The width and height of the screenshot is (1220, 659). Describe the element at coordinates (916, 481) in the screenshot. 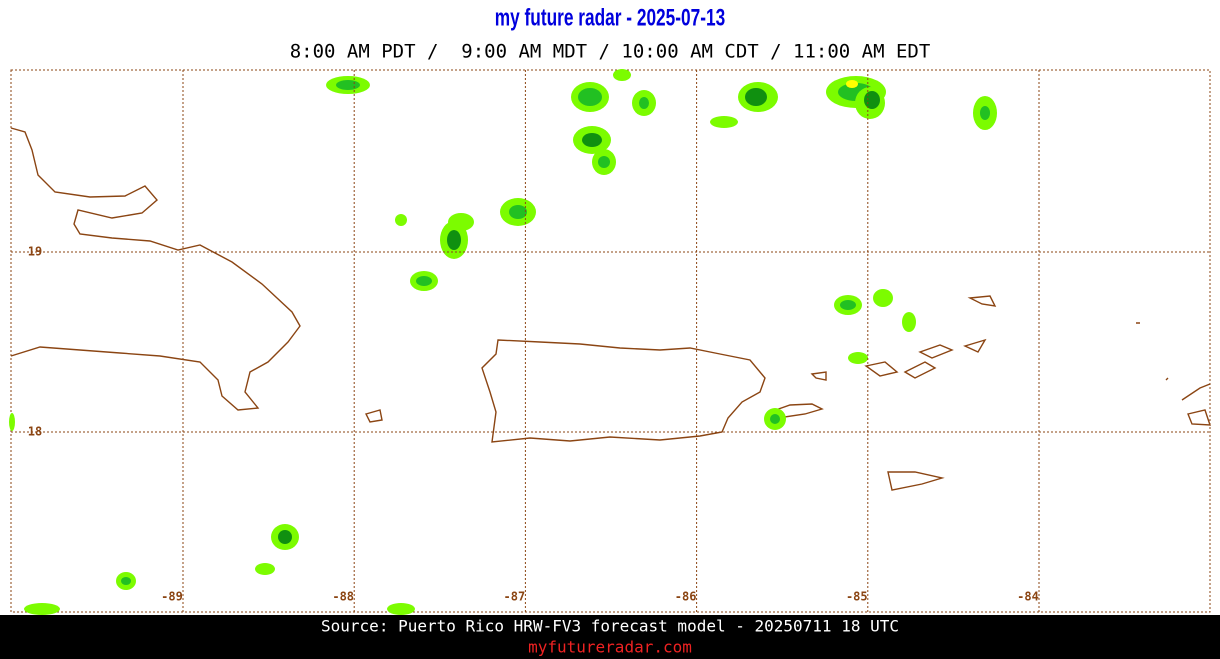

I see `st-croix` at that location.